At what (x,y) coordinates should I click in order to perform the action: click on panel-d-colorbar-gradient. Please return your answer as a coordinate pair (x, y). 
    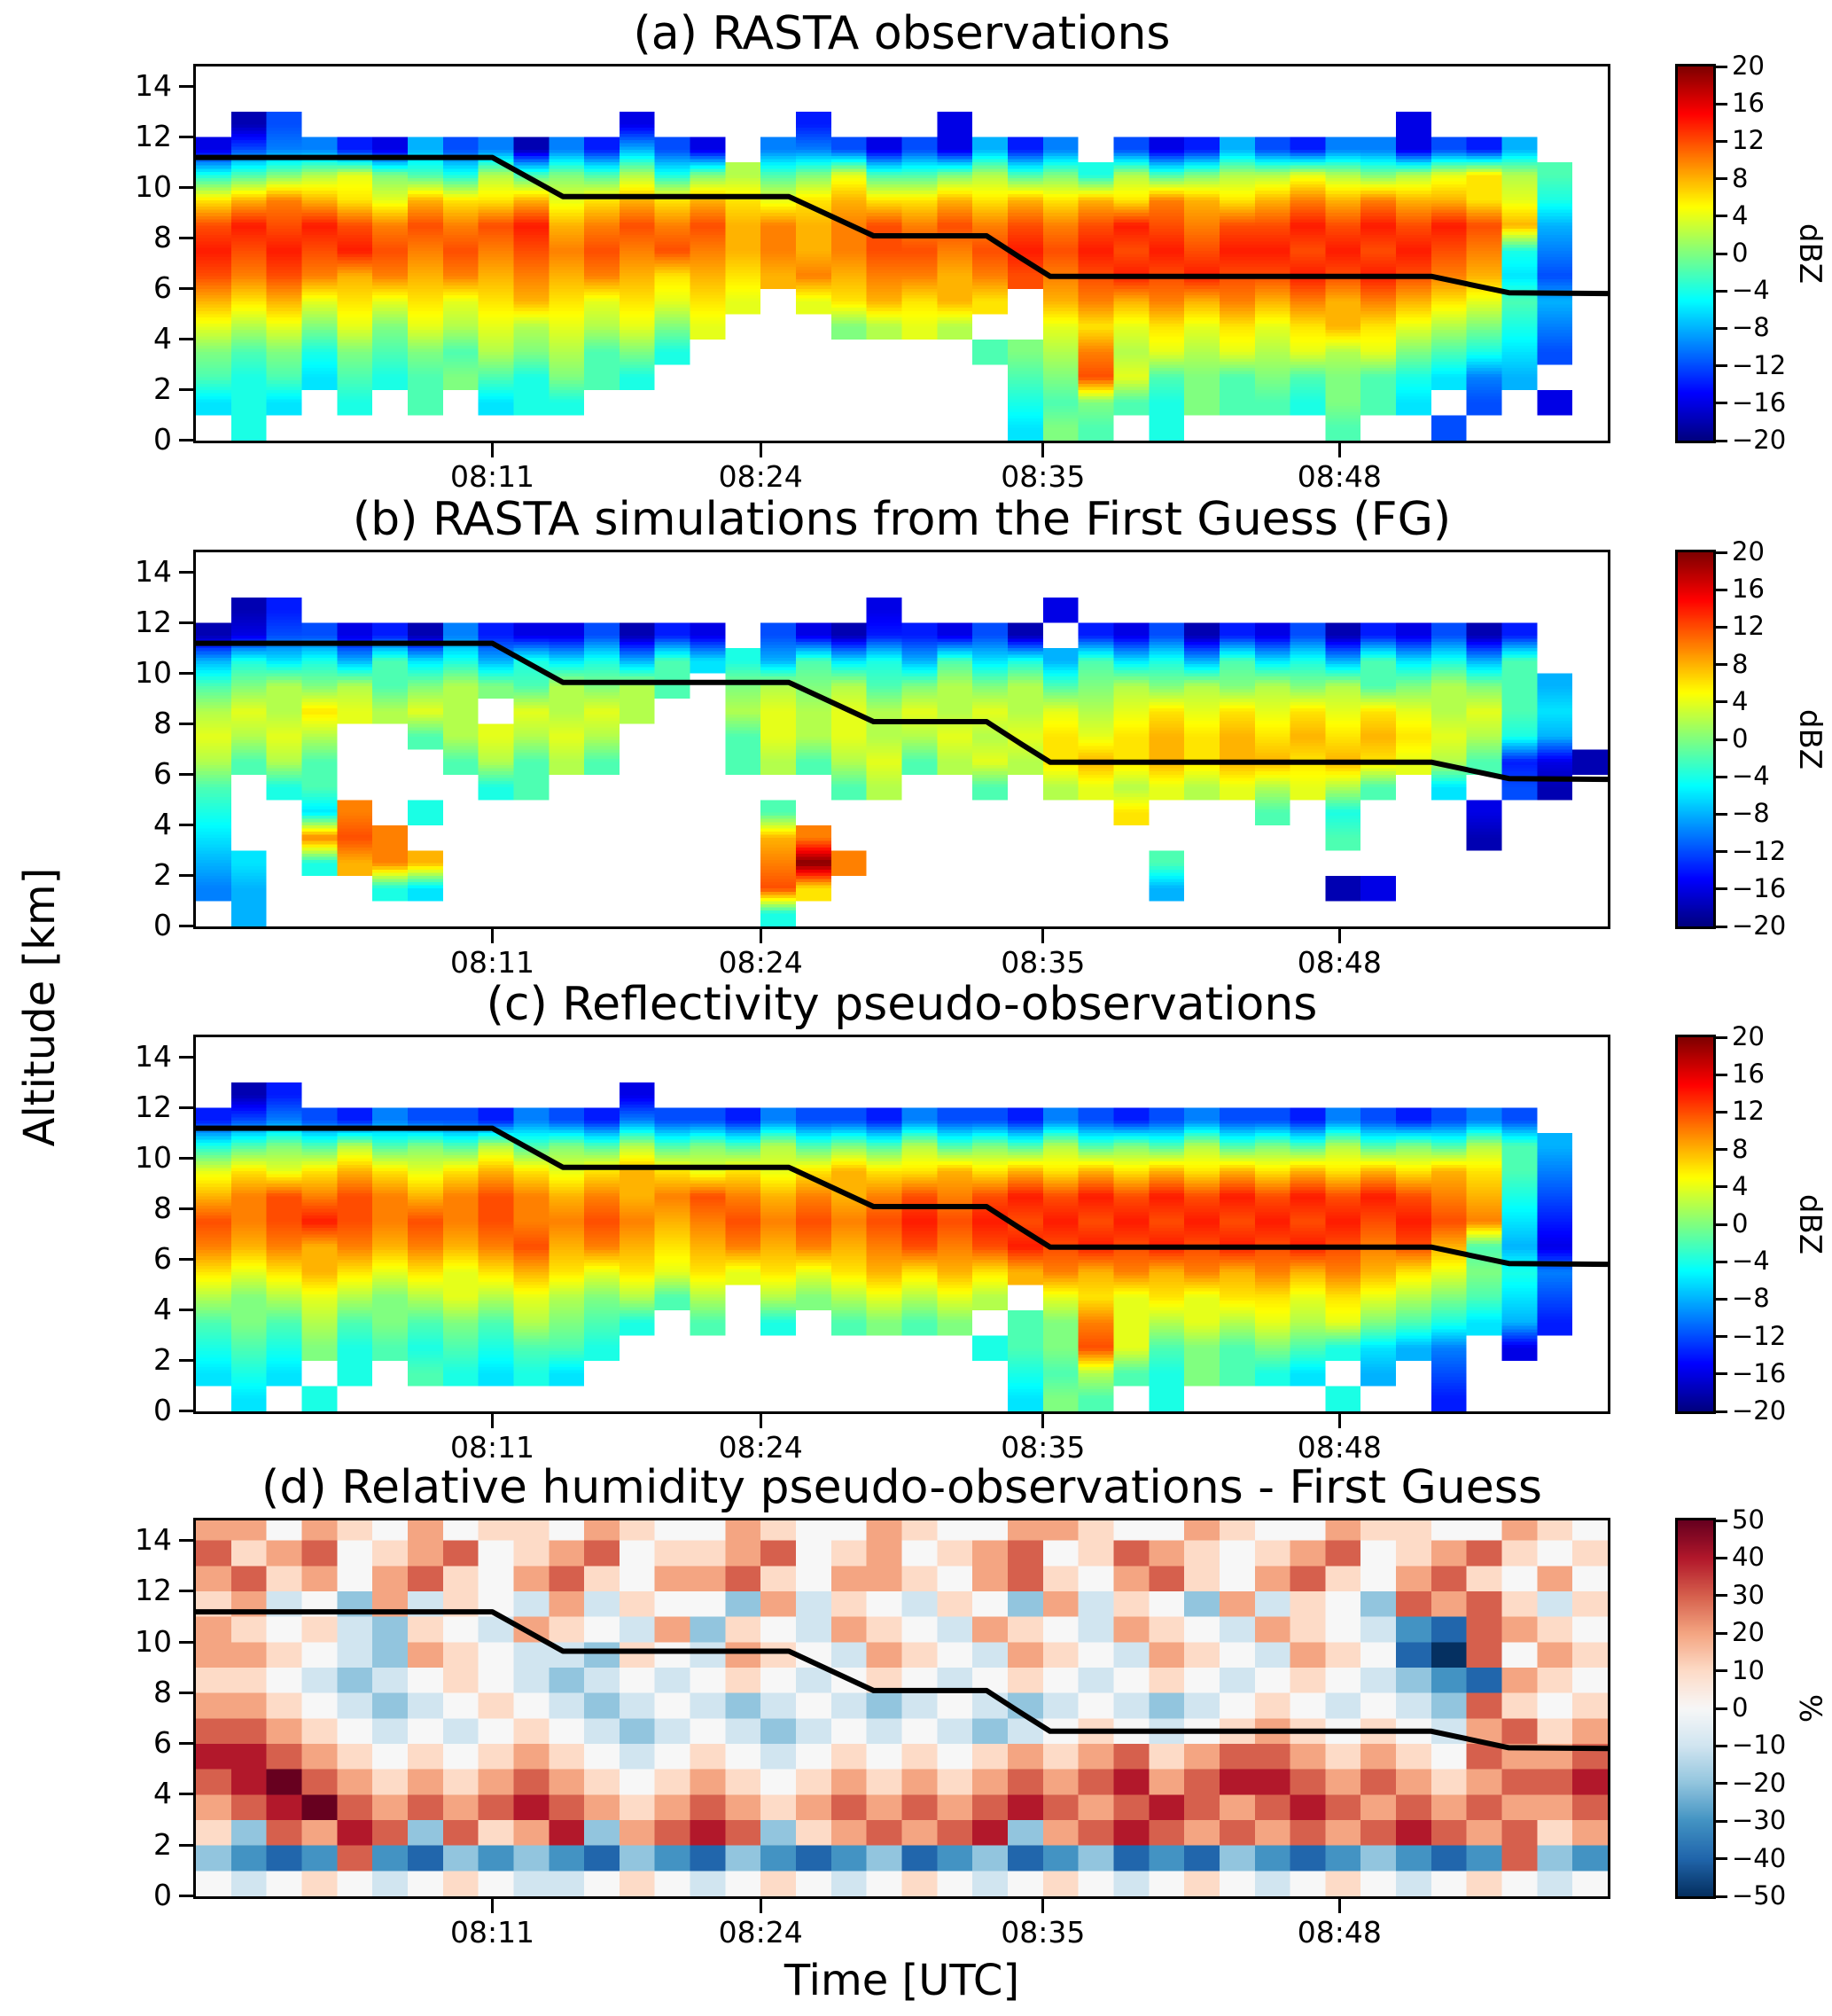
    Looking at the image, I should click on (1695, 1708).